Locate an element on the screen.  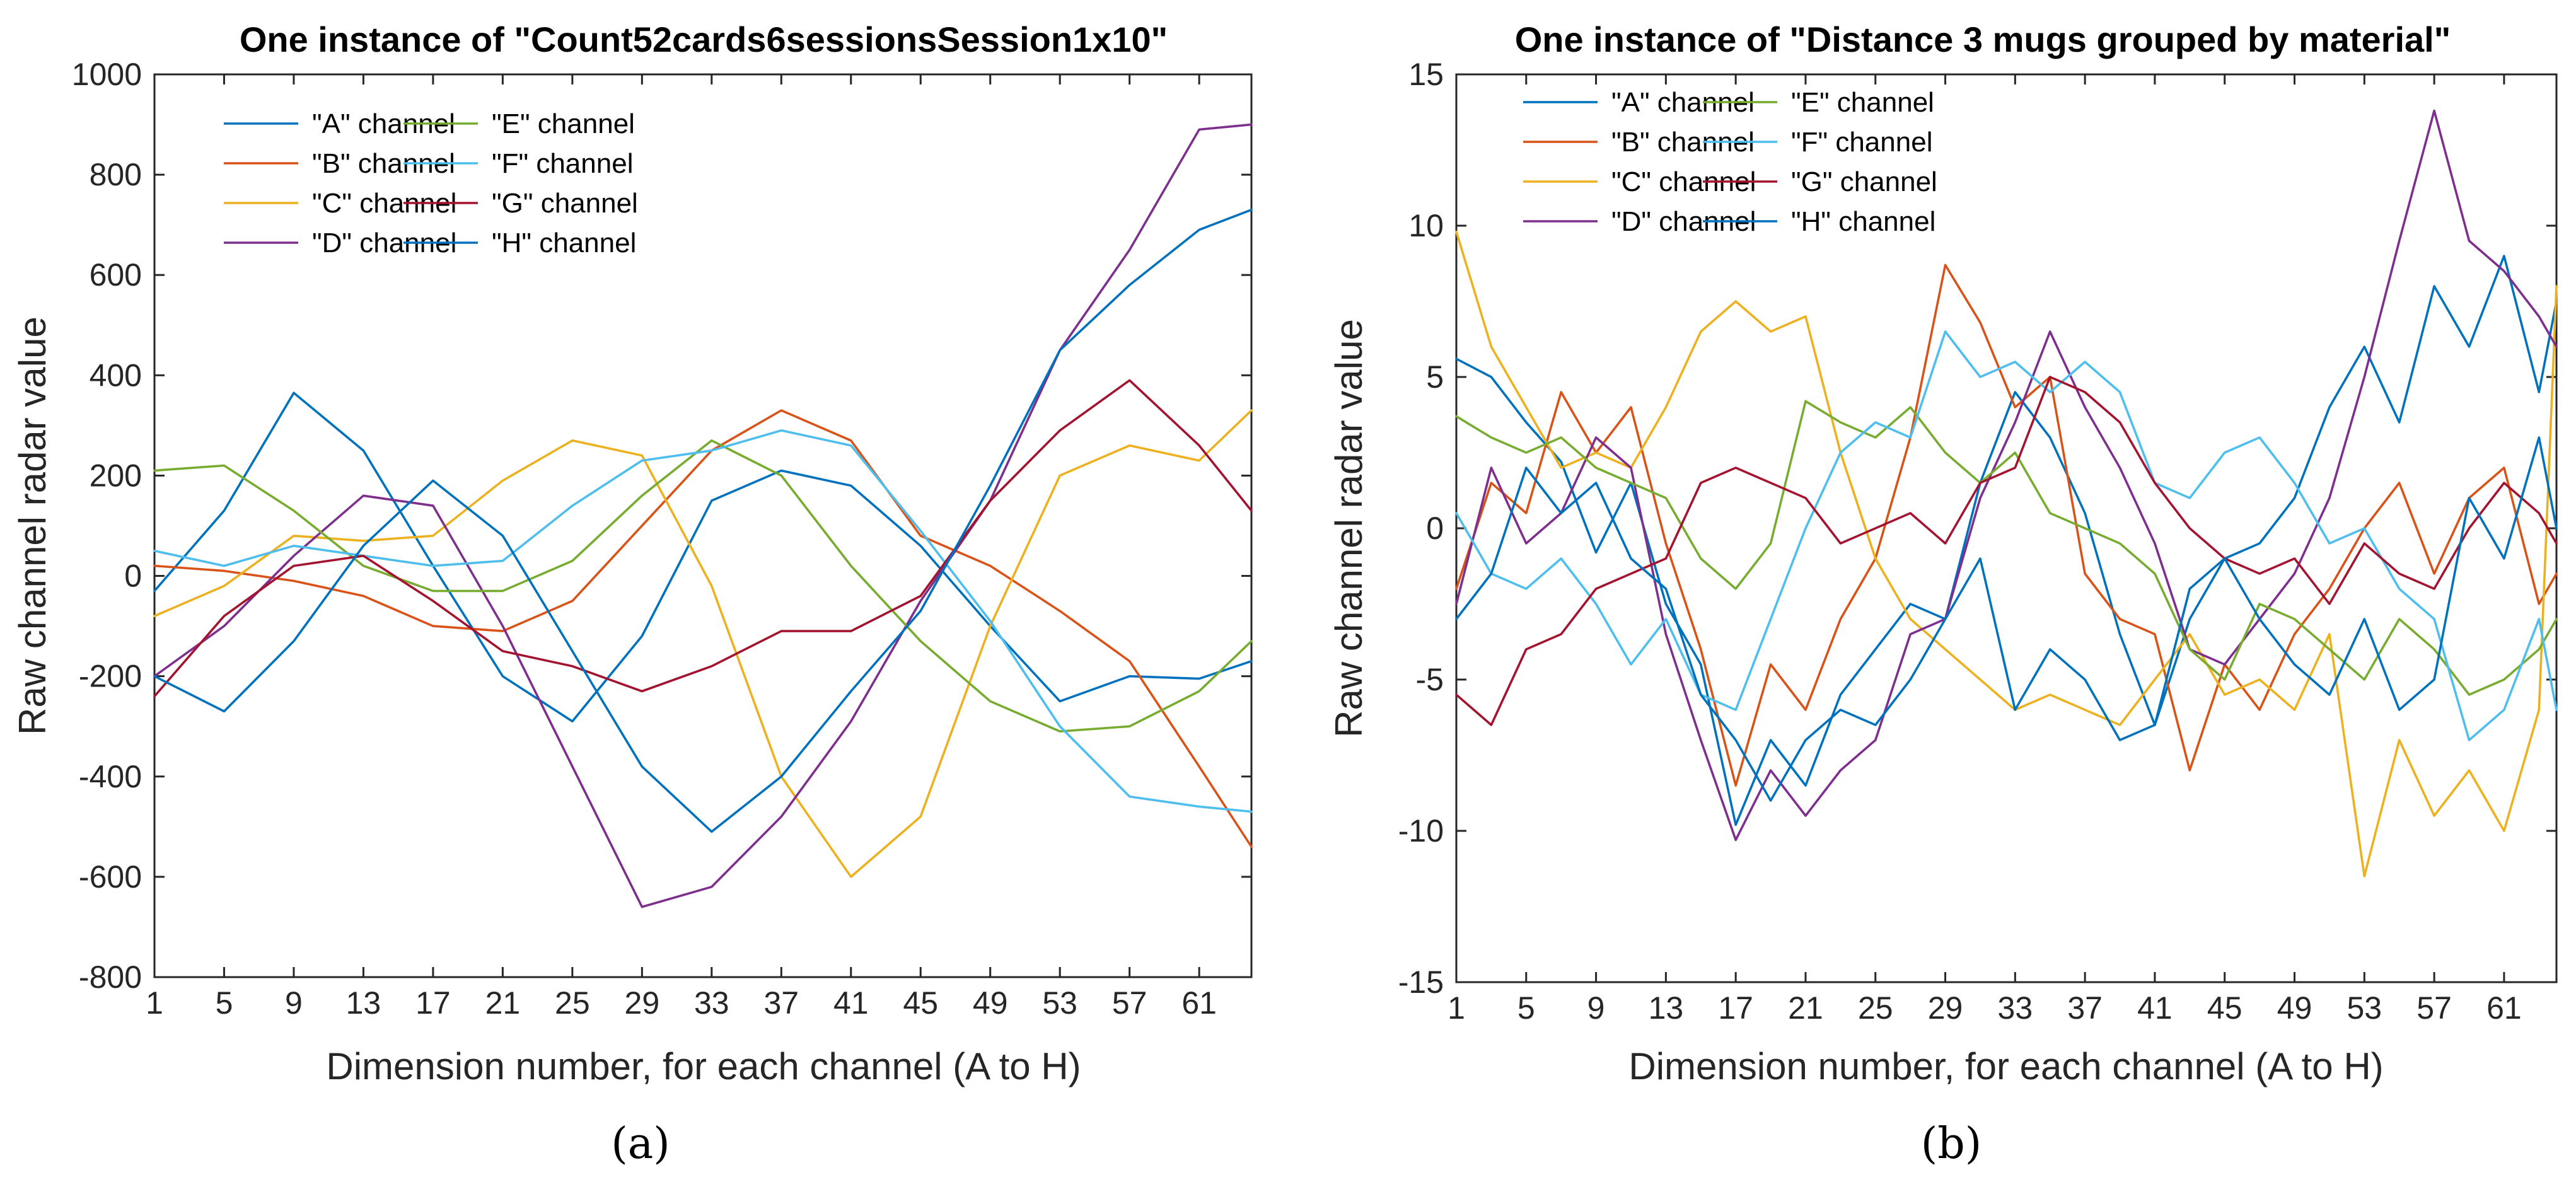
chart-a-panel-label: (a) is located at coordinates (640, 1144).